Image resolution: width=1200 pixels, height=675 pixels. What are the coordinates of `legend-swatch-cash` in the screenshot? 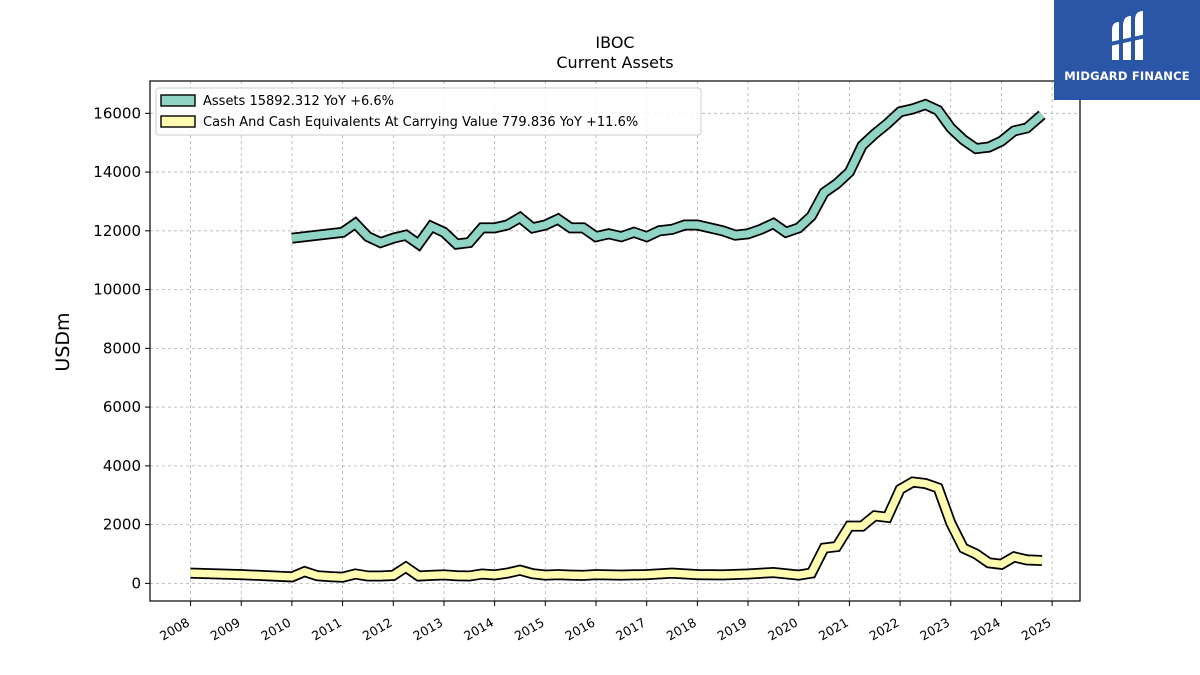 It's located at (178, 121).